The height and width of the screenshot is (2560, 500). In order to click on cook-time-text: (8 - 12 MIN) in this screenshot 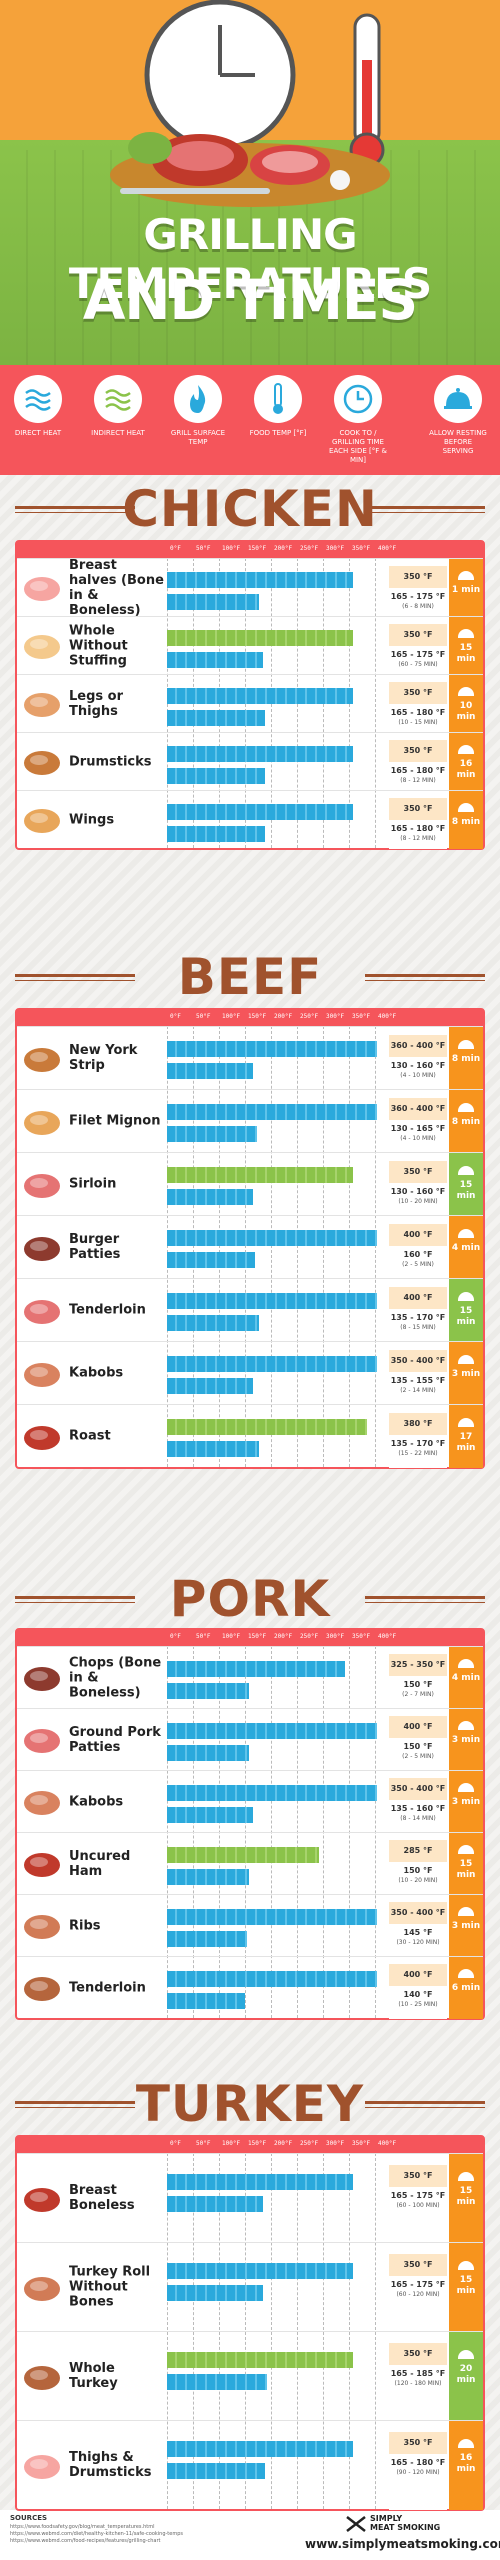, I will do `click(418, 780)`.